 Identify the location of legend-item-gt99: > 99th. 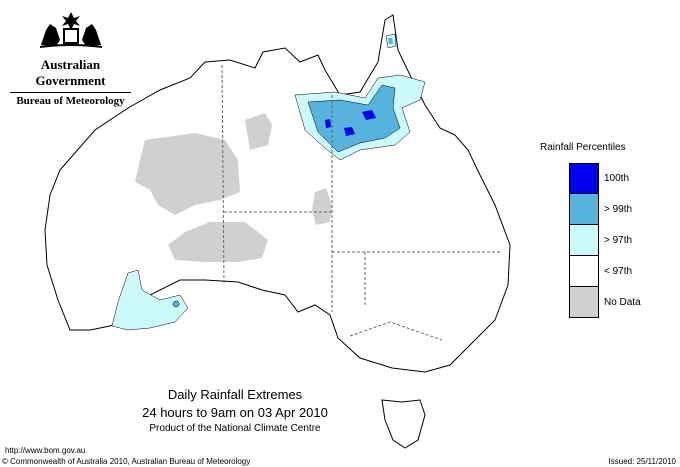
(619, 209).